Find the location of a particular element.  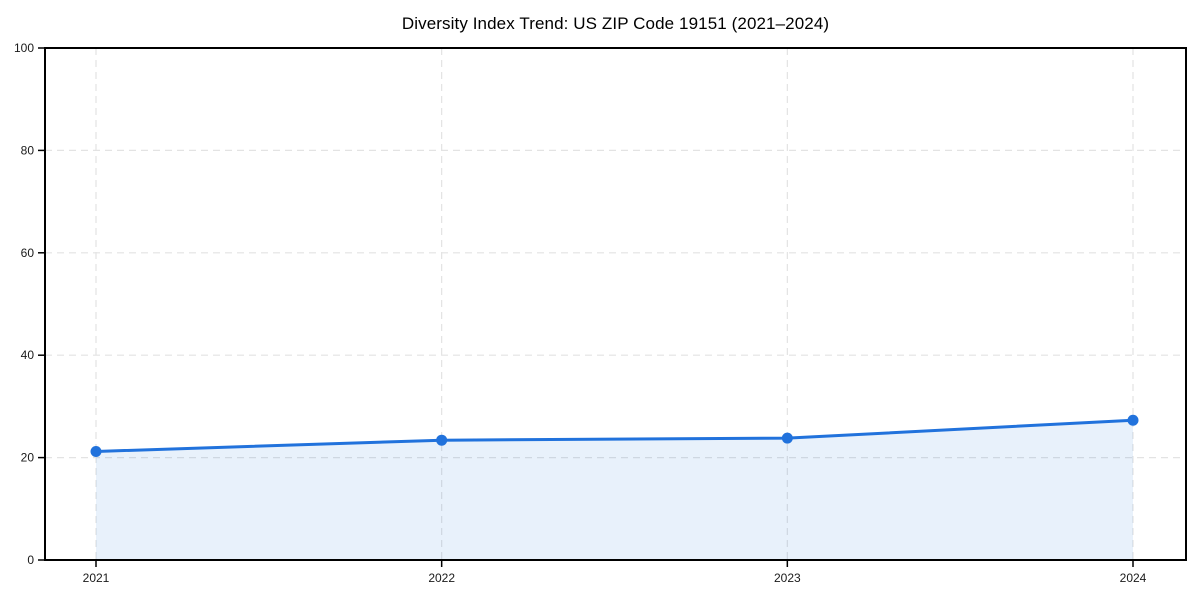

y-tick-label: 80 is located at coordinates (28, 150).